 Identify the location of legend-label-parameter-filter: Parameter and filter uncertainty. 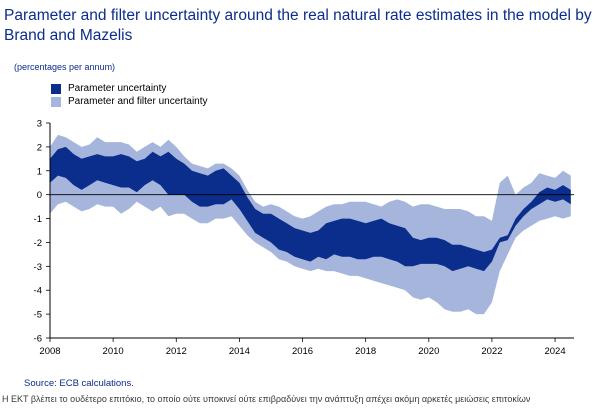
(138, 101).